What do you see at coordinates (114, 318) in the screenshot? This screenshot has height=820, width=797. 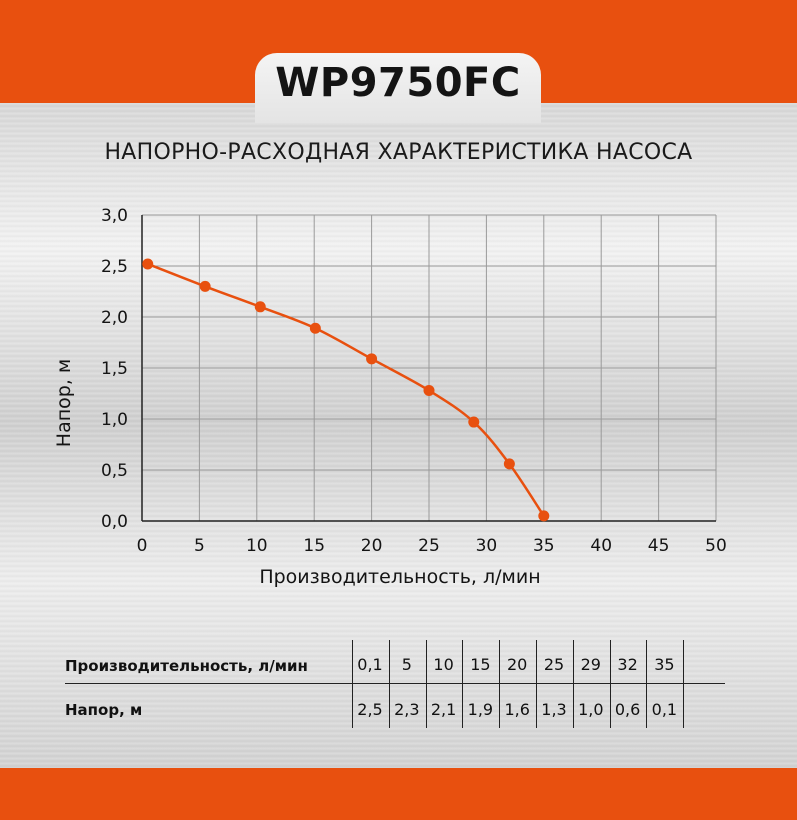 I see `y-tick-label: 2,0` at bounding box center [114, 318].